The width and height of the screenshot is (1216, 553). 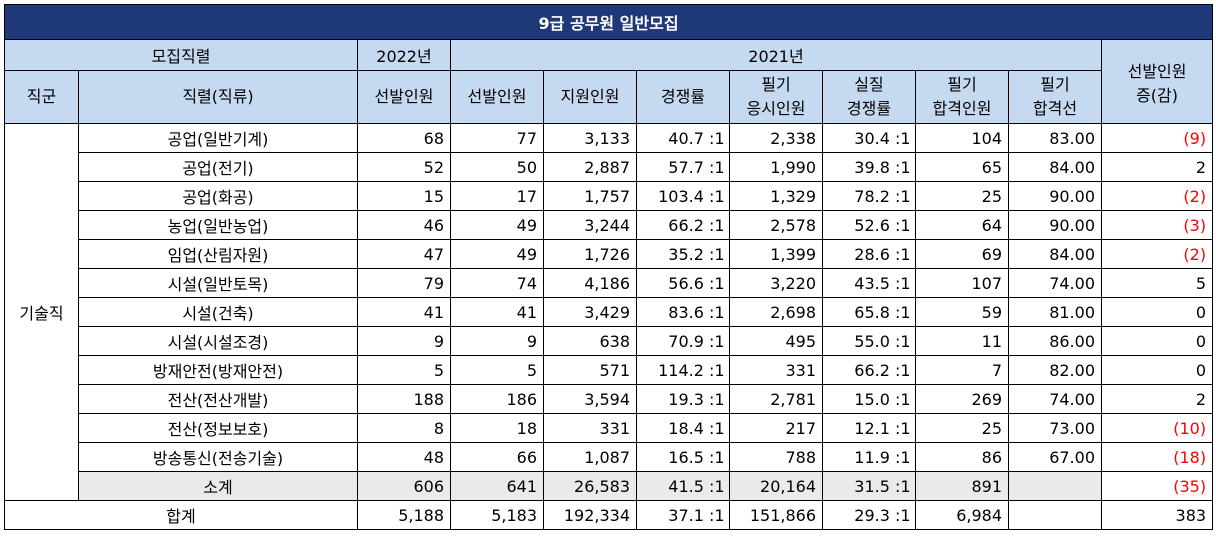 What do you see at coordinates (776, 254) in the screenshot?
I see `cell-pilgi-eungsi: 1,399` at bounding box center [776, 254].